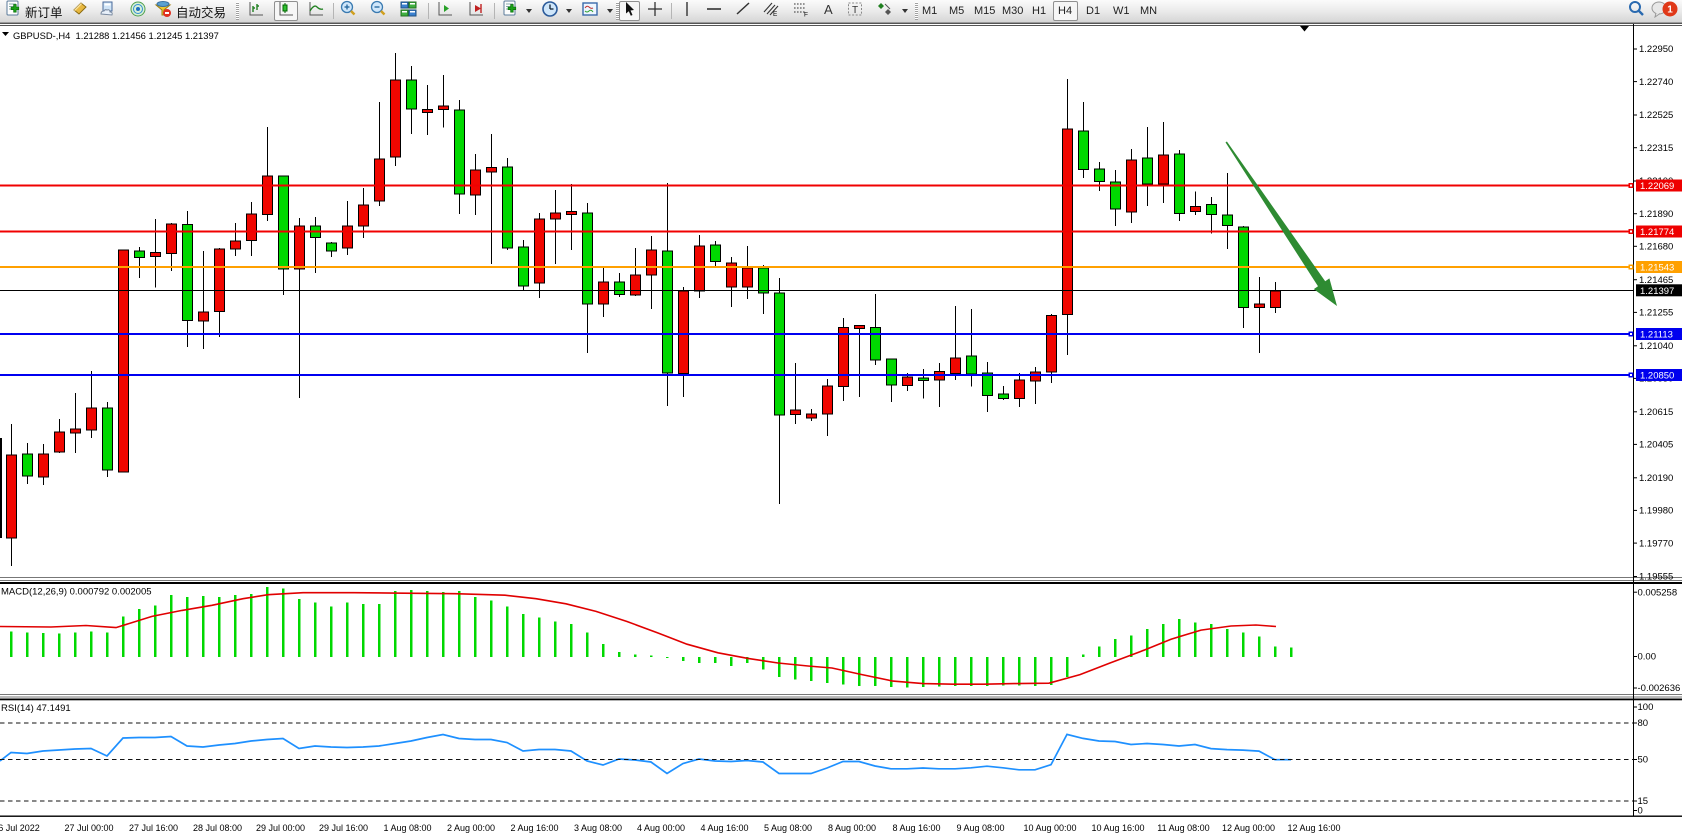 This screenshot has height=837, width=1682. What do you see at coordinates (1657, 232) in the screenshot?
I see `svg-text: 1.21774` at bounding box center [1657, 232].